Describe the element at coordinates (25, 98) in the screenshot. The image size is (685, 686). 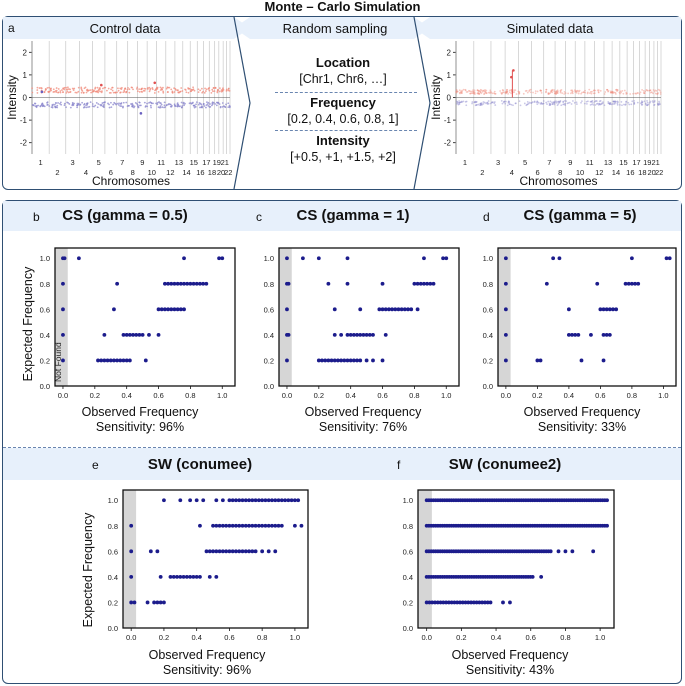
I see `cnv-y-tick-label: 0` at that location.